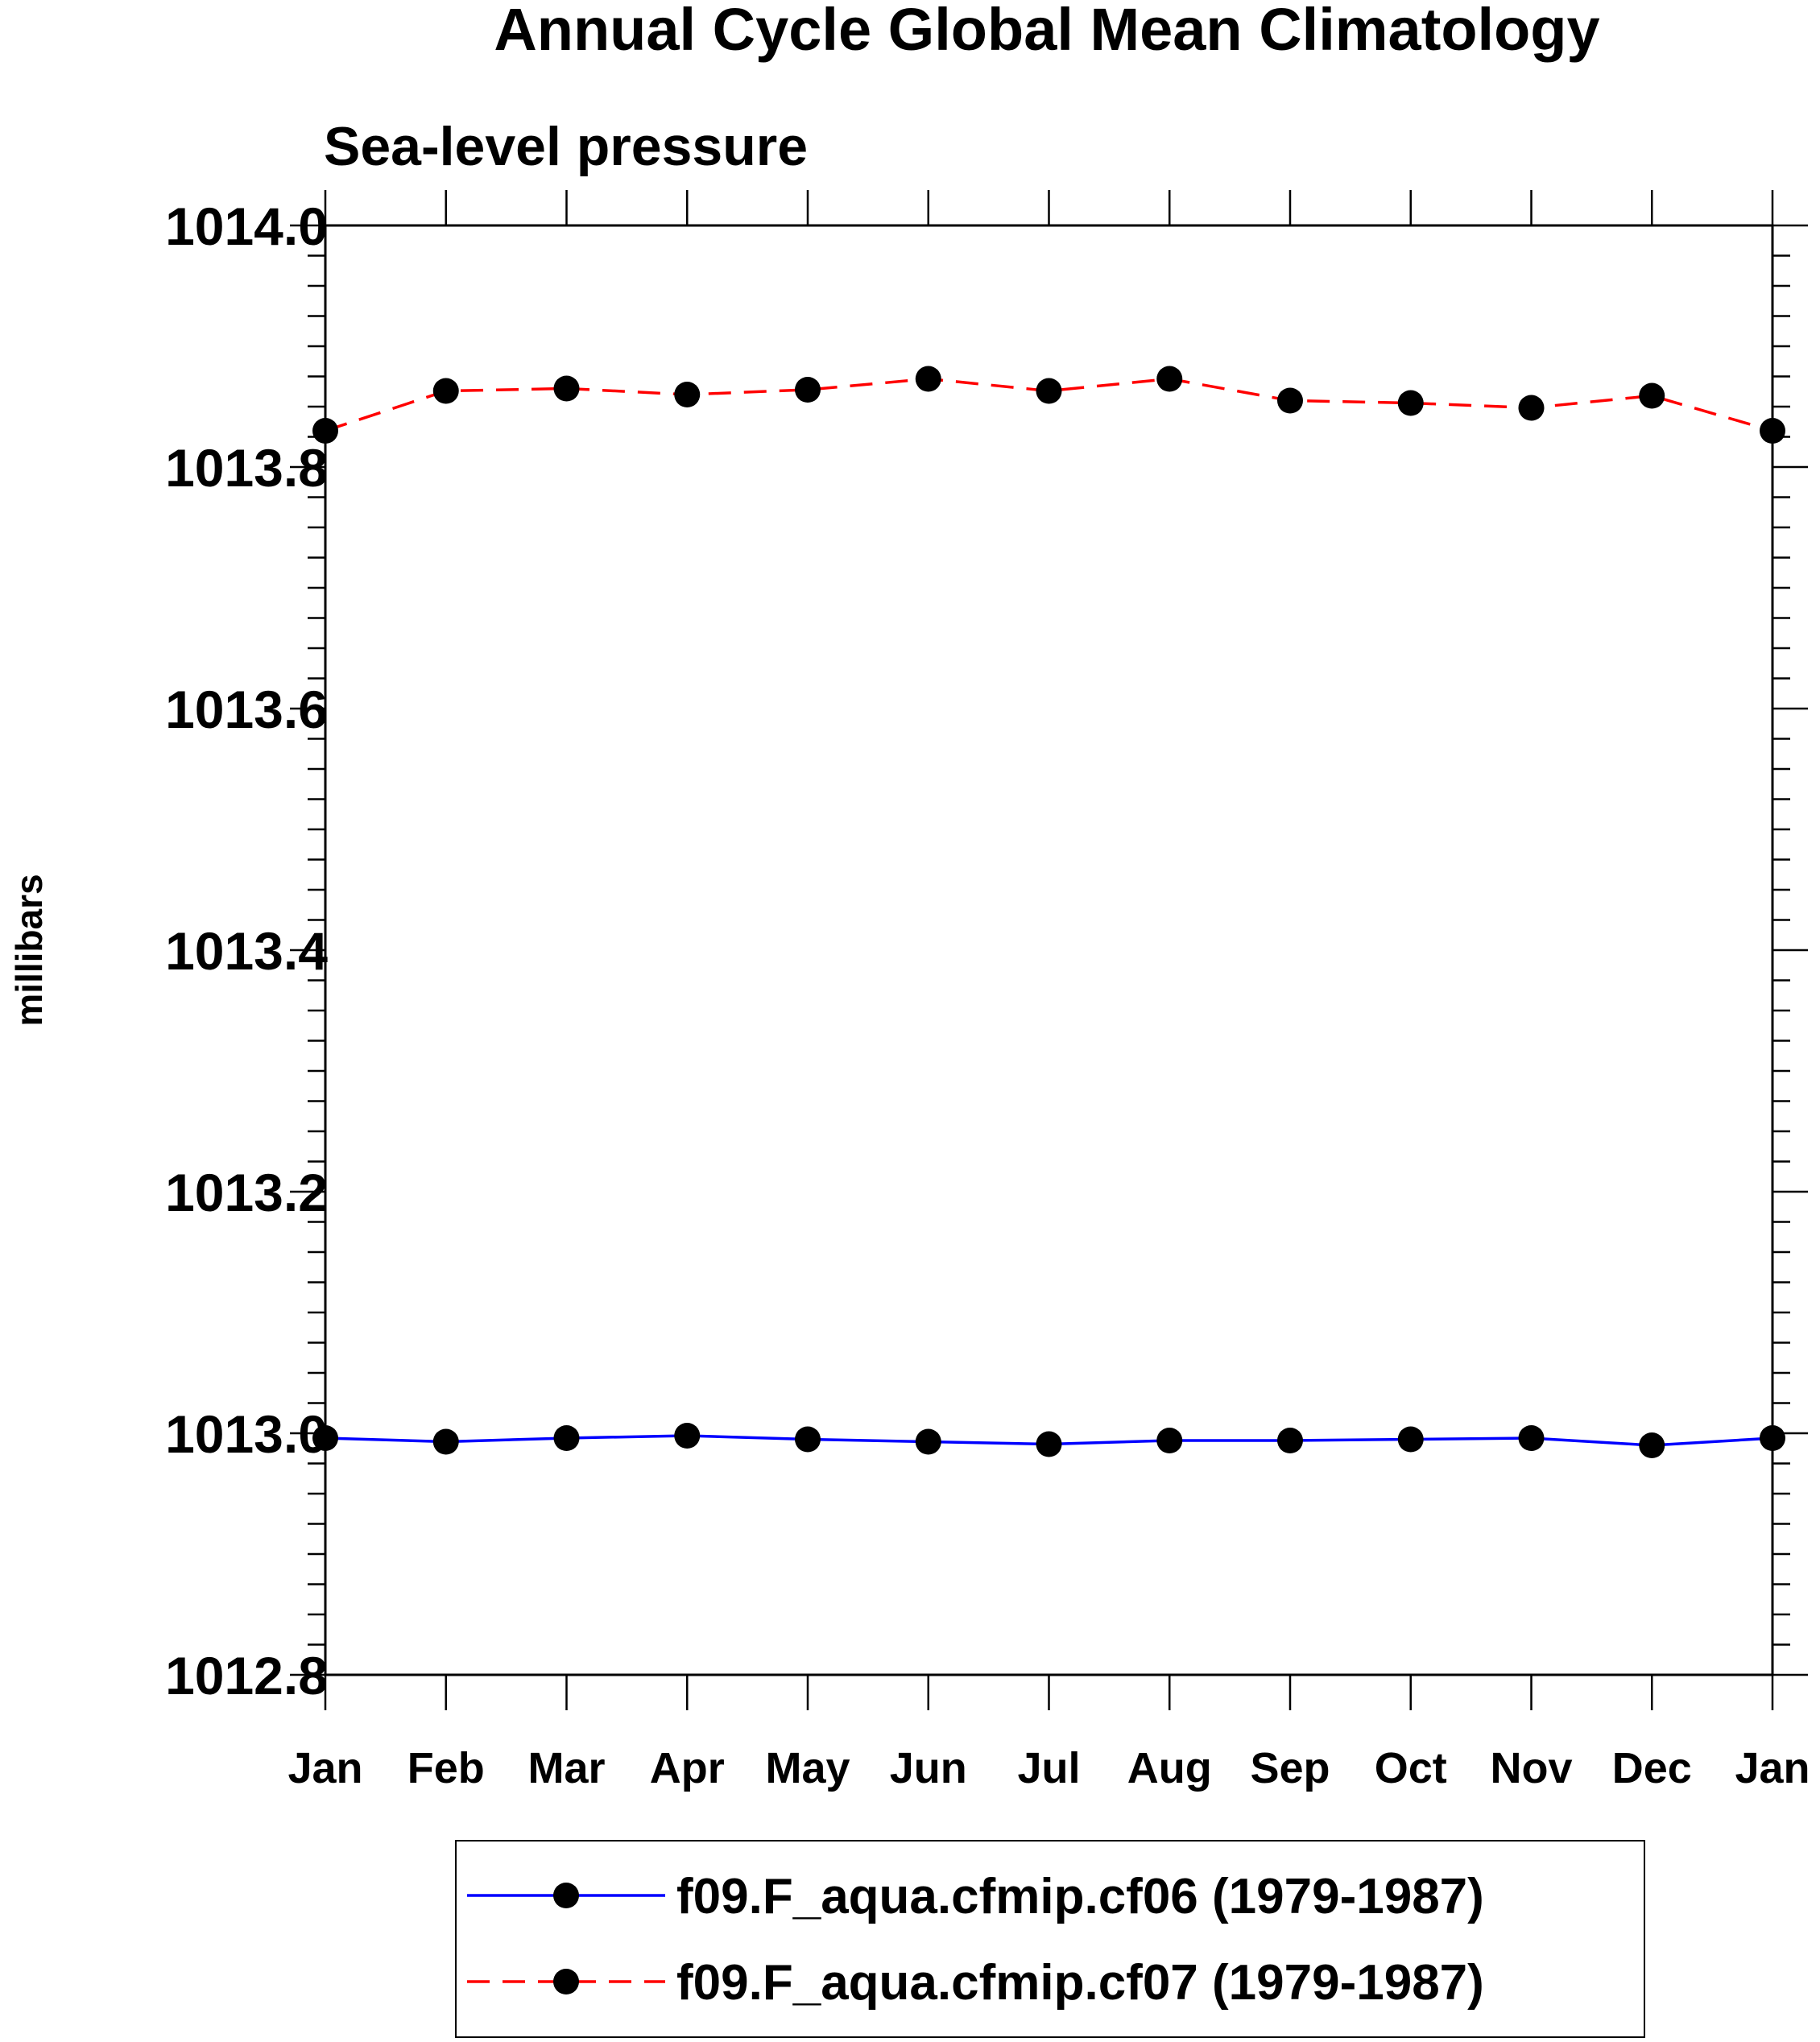  Describe the element at coordinates (1290, 1768) in the screenshot. I see `x-tick-label: Sep` at that location.